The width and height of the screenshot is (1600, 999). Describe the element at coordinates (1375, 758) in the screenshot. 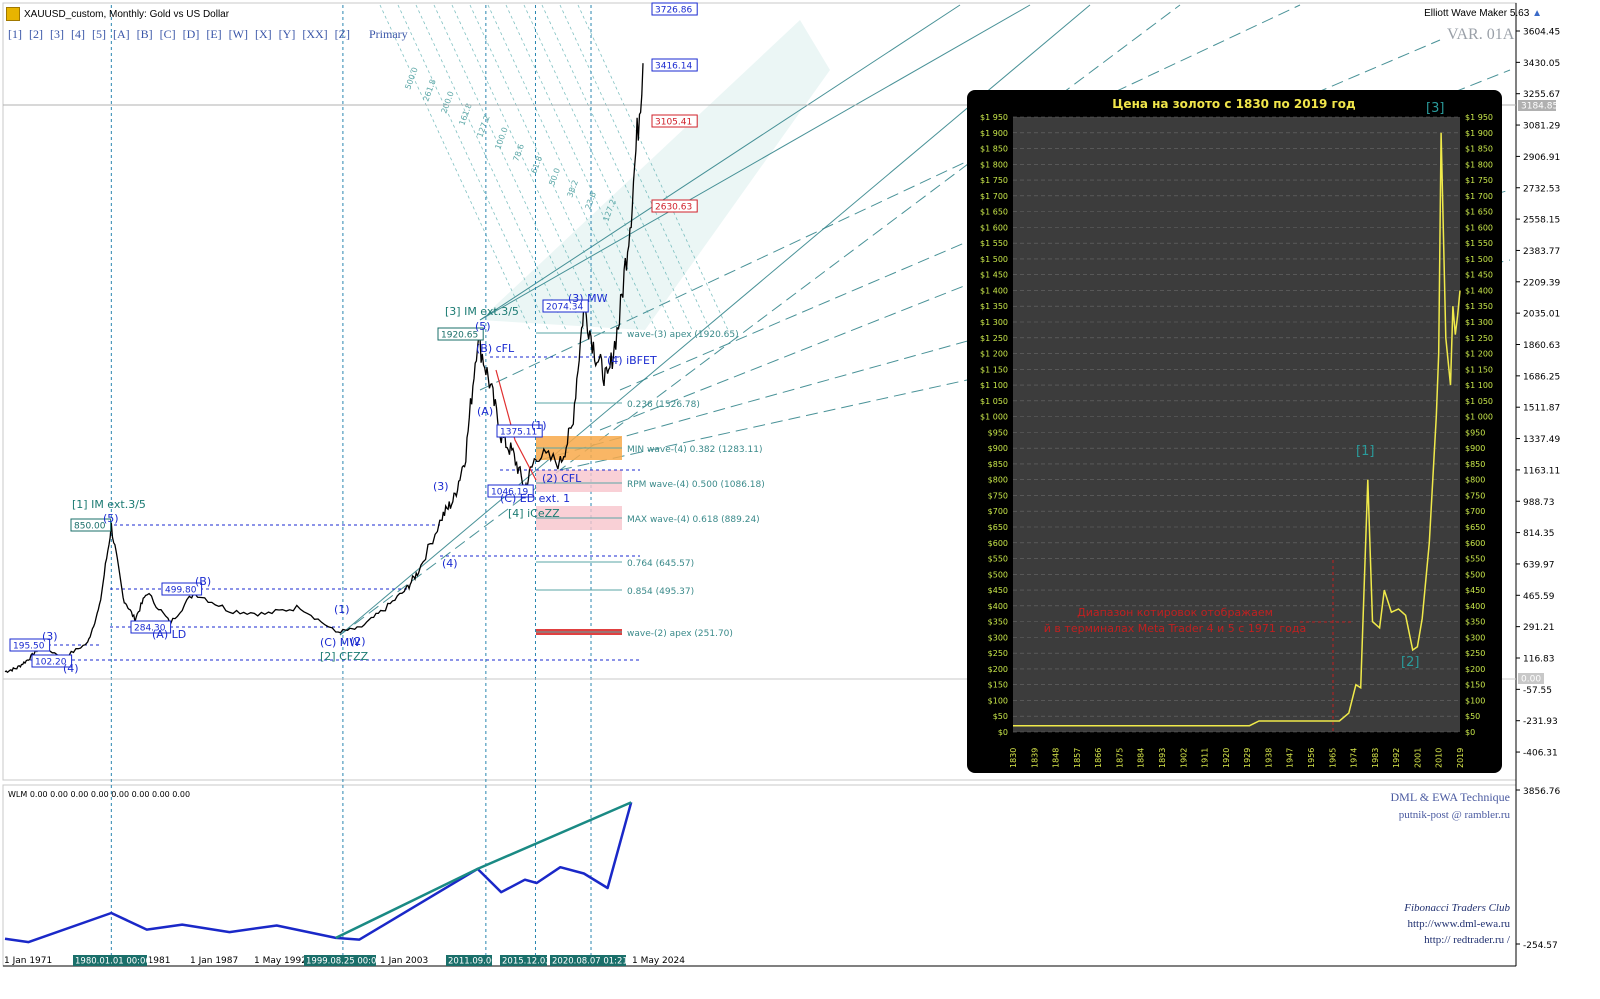

I see `inset-x-label: 1983` at that location.